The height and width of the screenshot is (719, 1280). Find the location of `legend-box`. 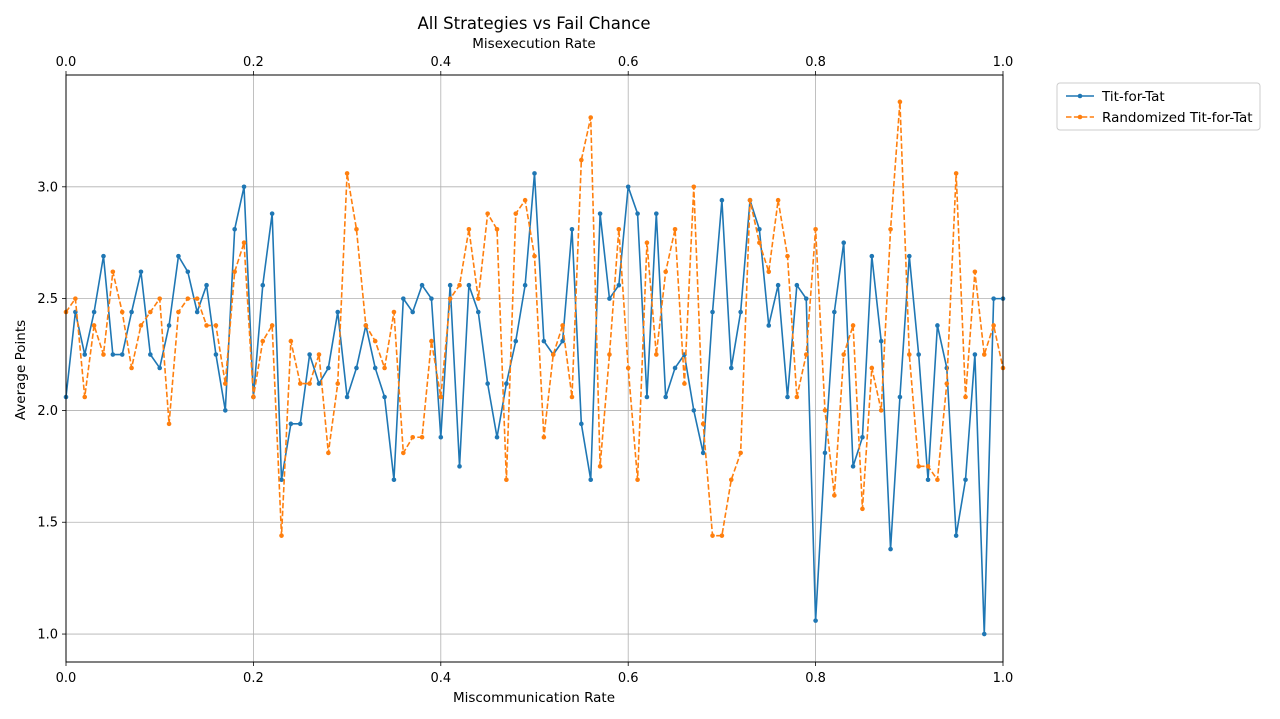

legend-box is located at coordinates (1158, 106).